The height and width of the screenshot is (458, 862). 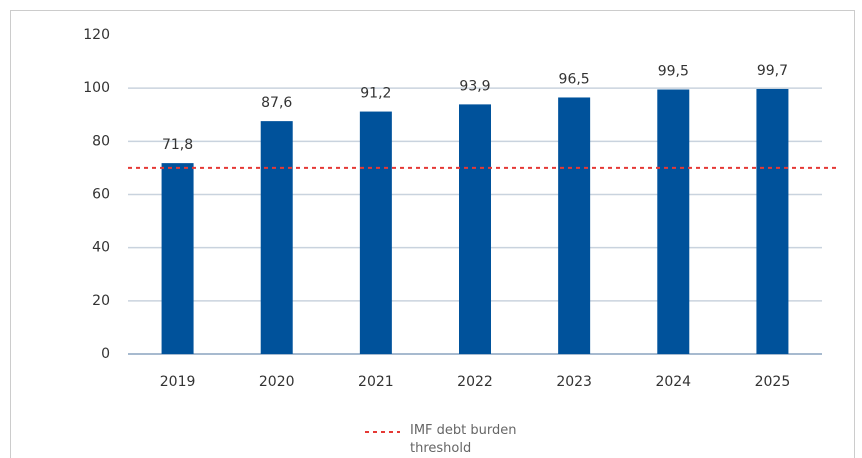 I want to click on x-tick-label: 2023, so click(x=574, y=382).